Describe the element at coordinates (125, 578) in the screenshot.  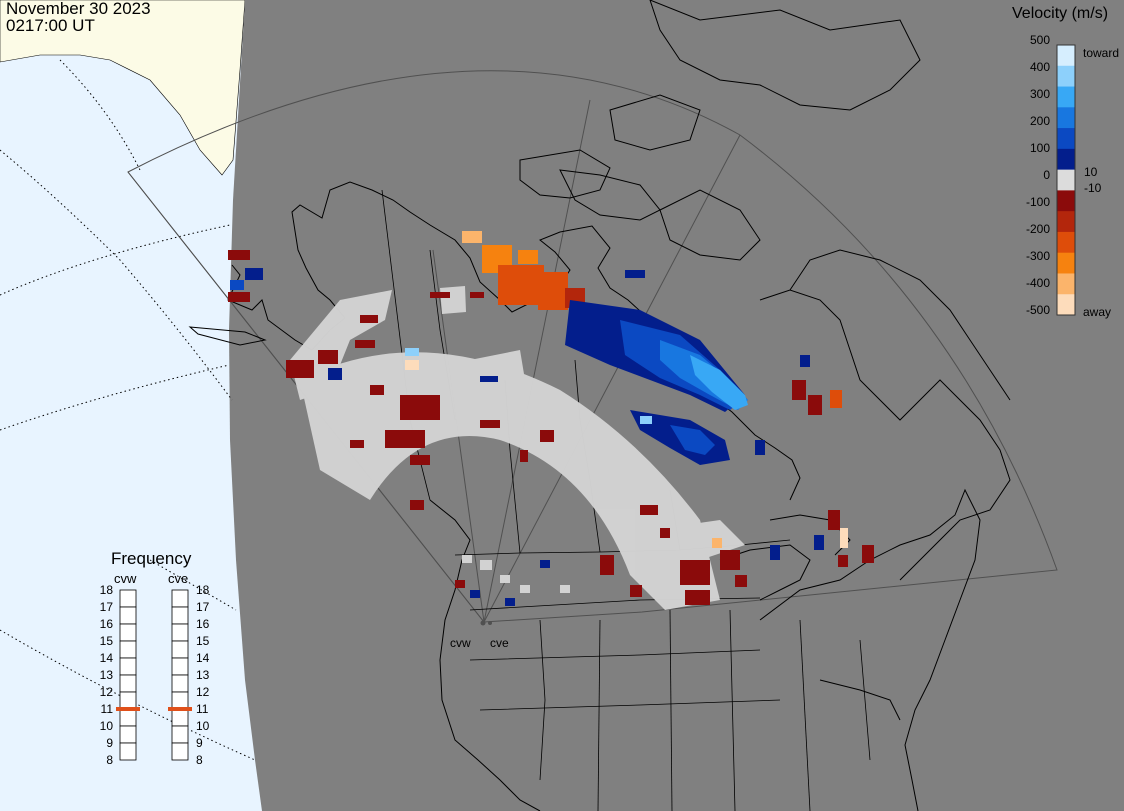
I see `freq-radar-label-cvw: cvw` at that location.